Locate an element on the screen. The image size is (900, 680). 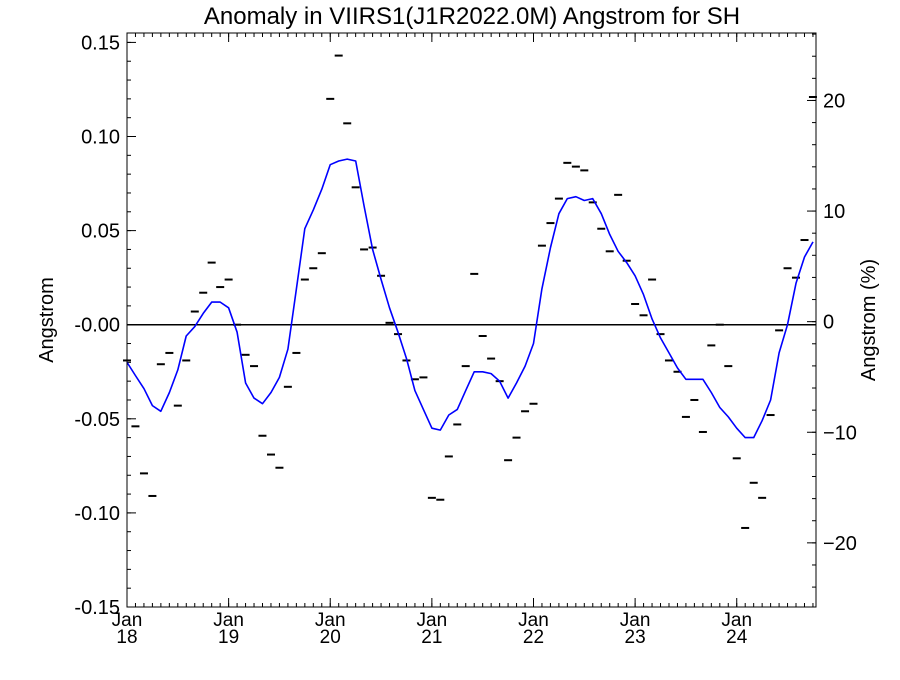
y-tick-label: 0.10 is located at coordinates (100, 138).